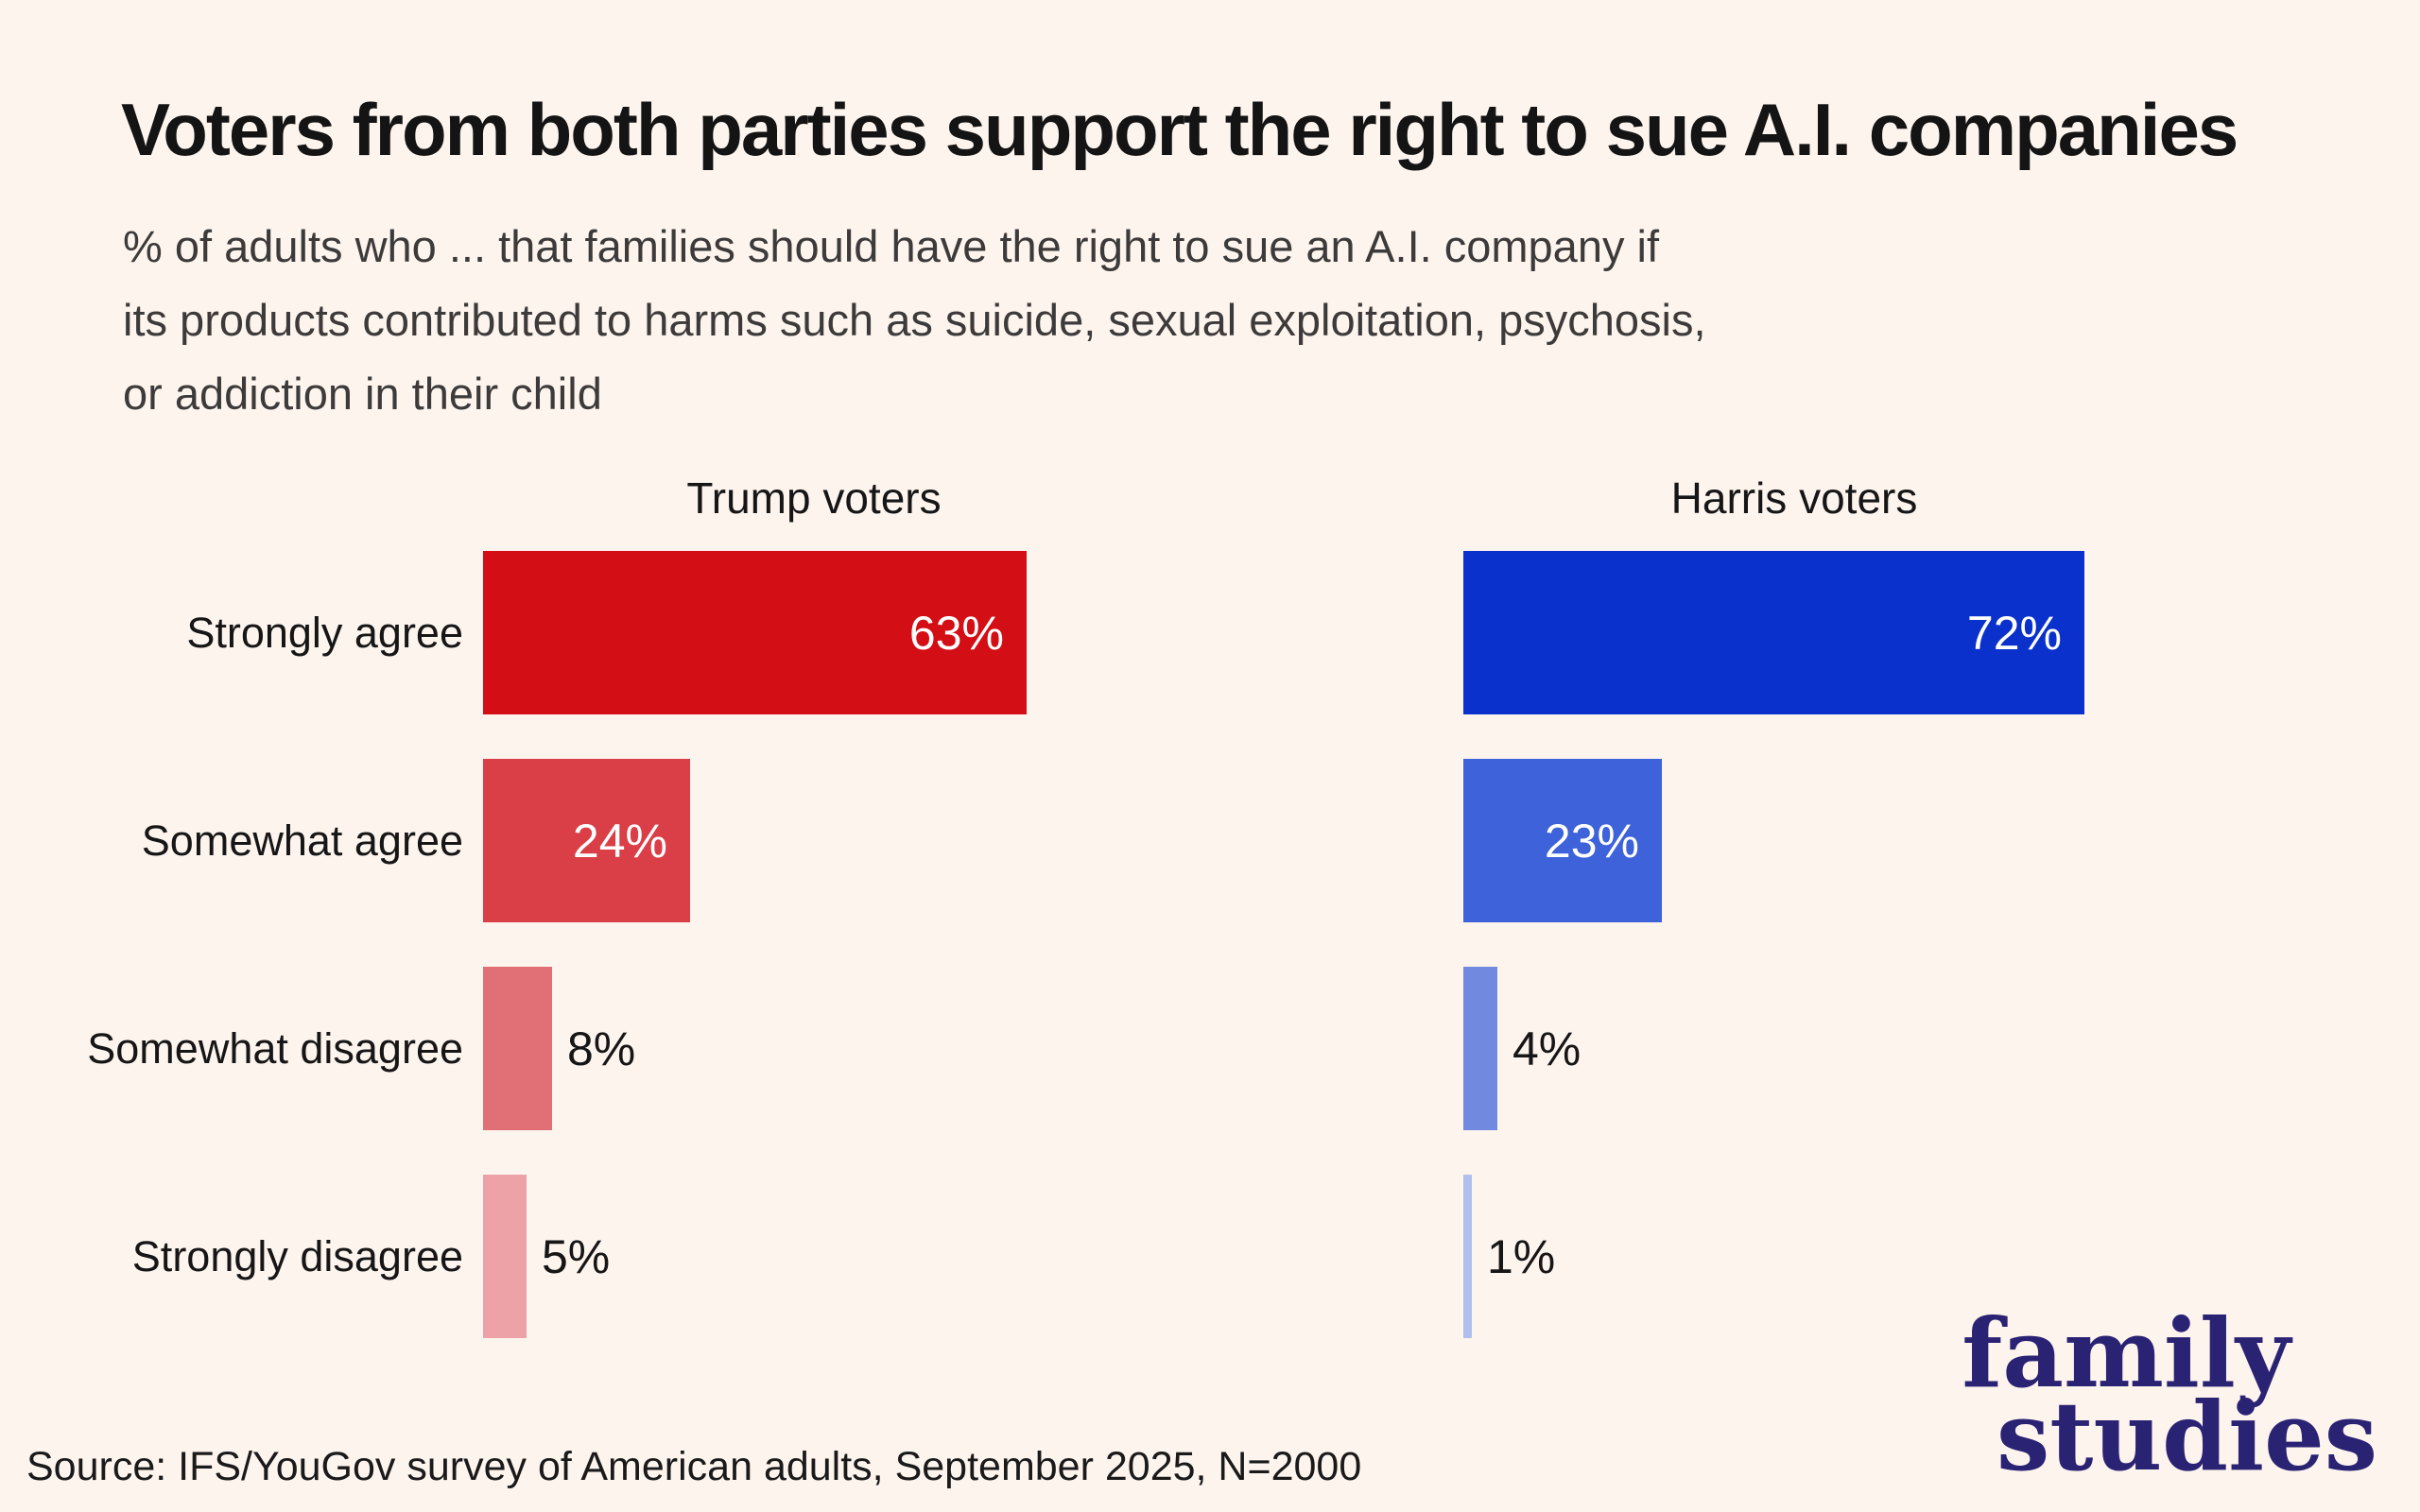  What do you see at coordinates (302, 840) in the screenshot?
I see `row-label: Somewhat agree` at bounding box center [302, 840].